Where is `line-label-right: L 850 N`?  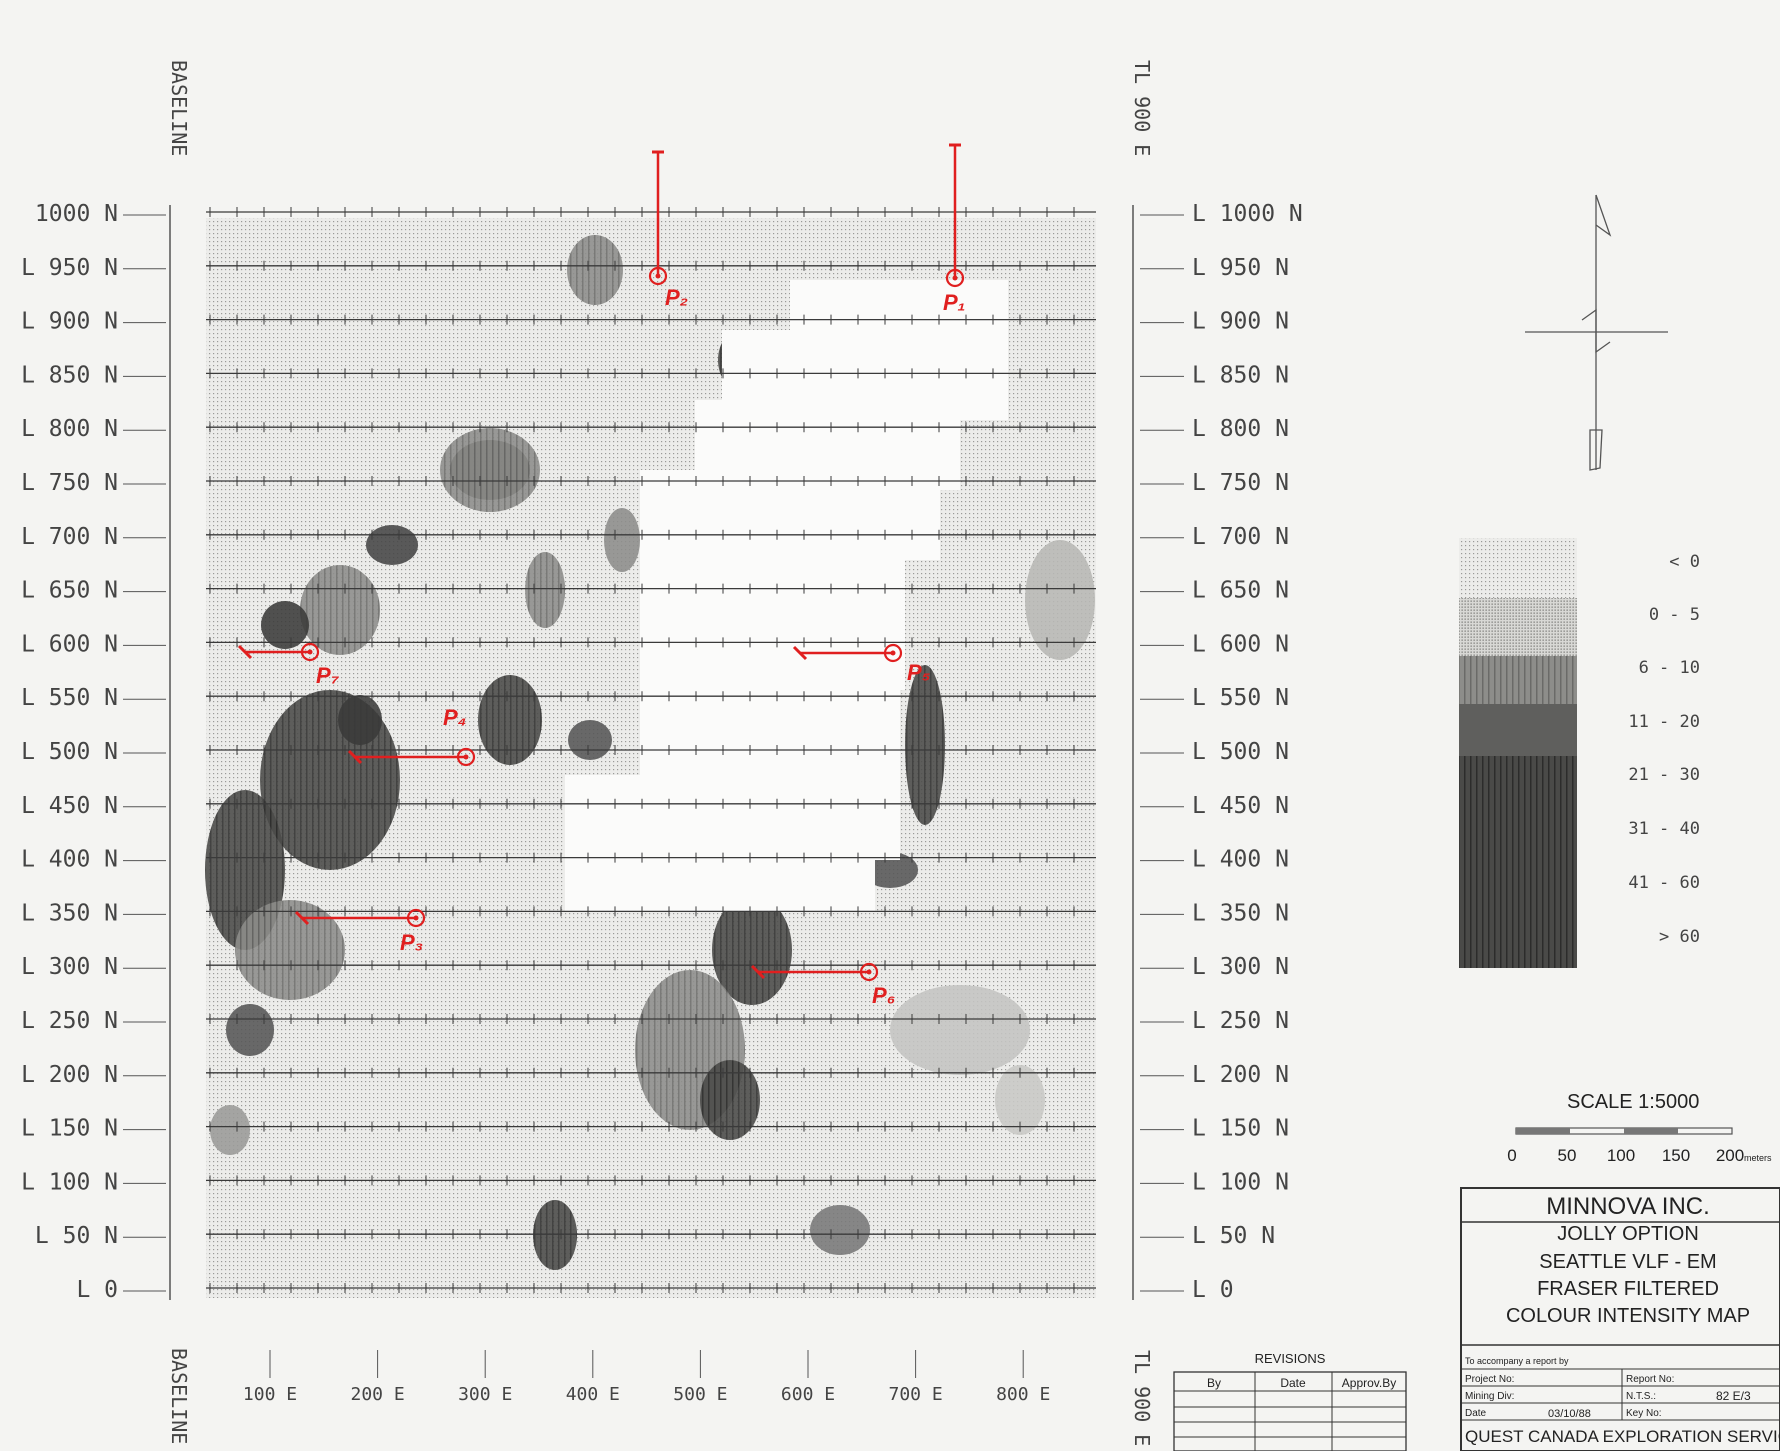 line-label-right: L 850 N is located at coordinates (1240, 375).